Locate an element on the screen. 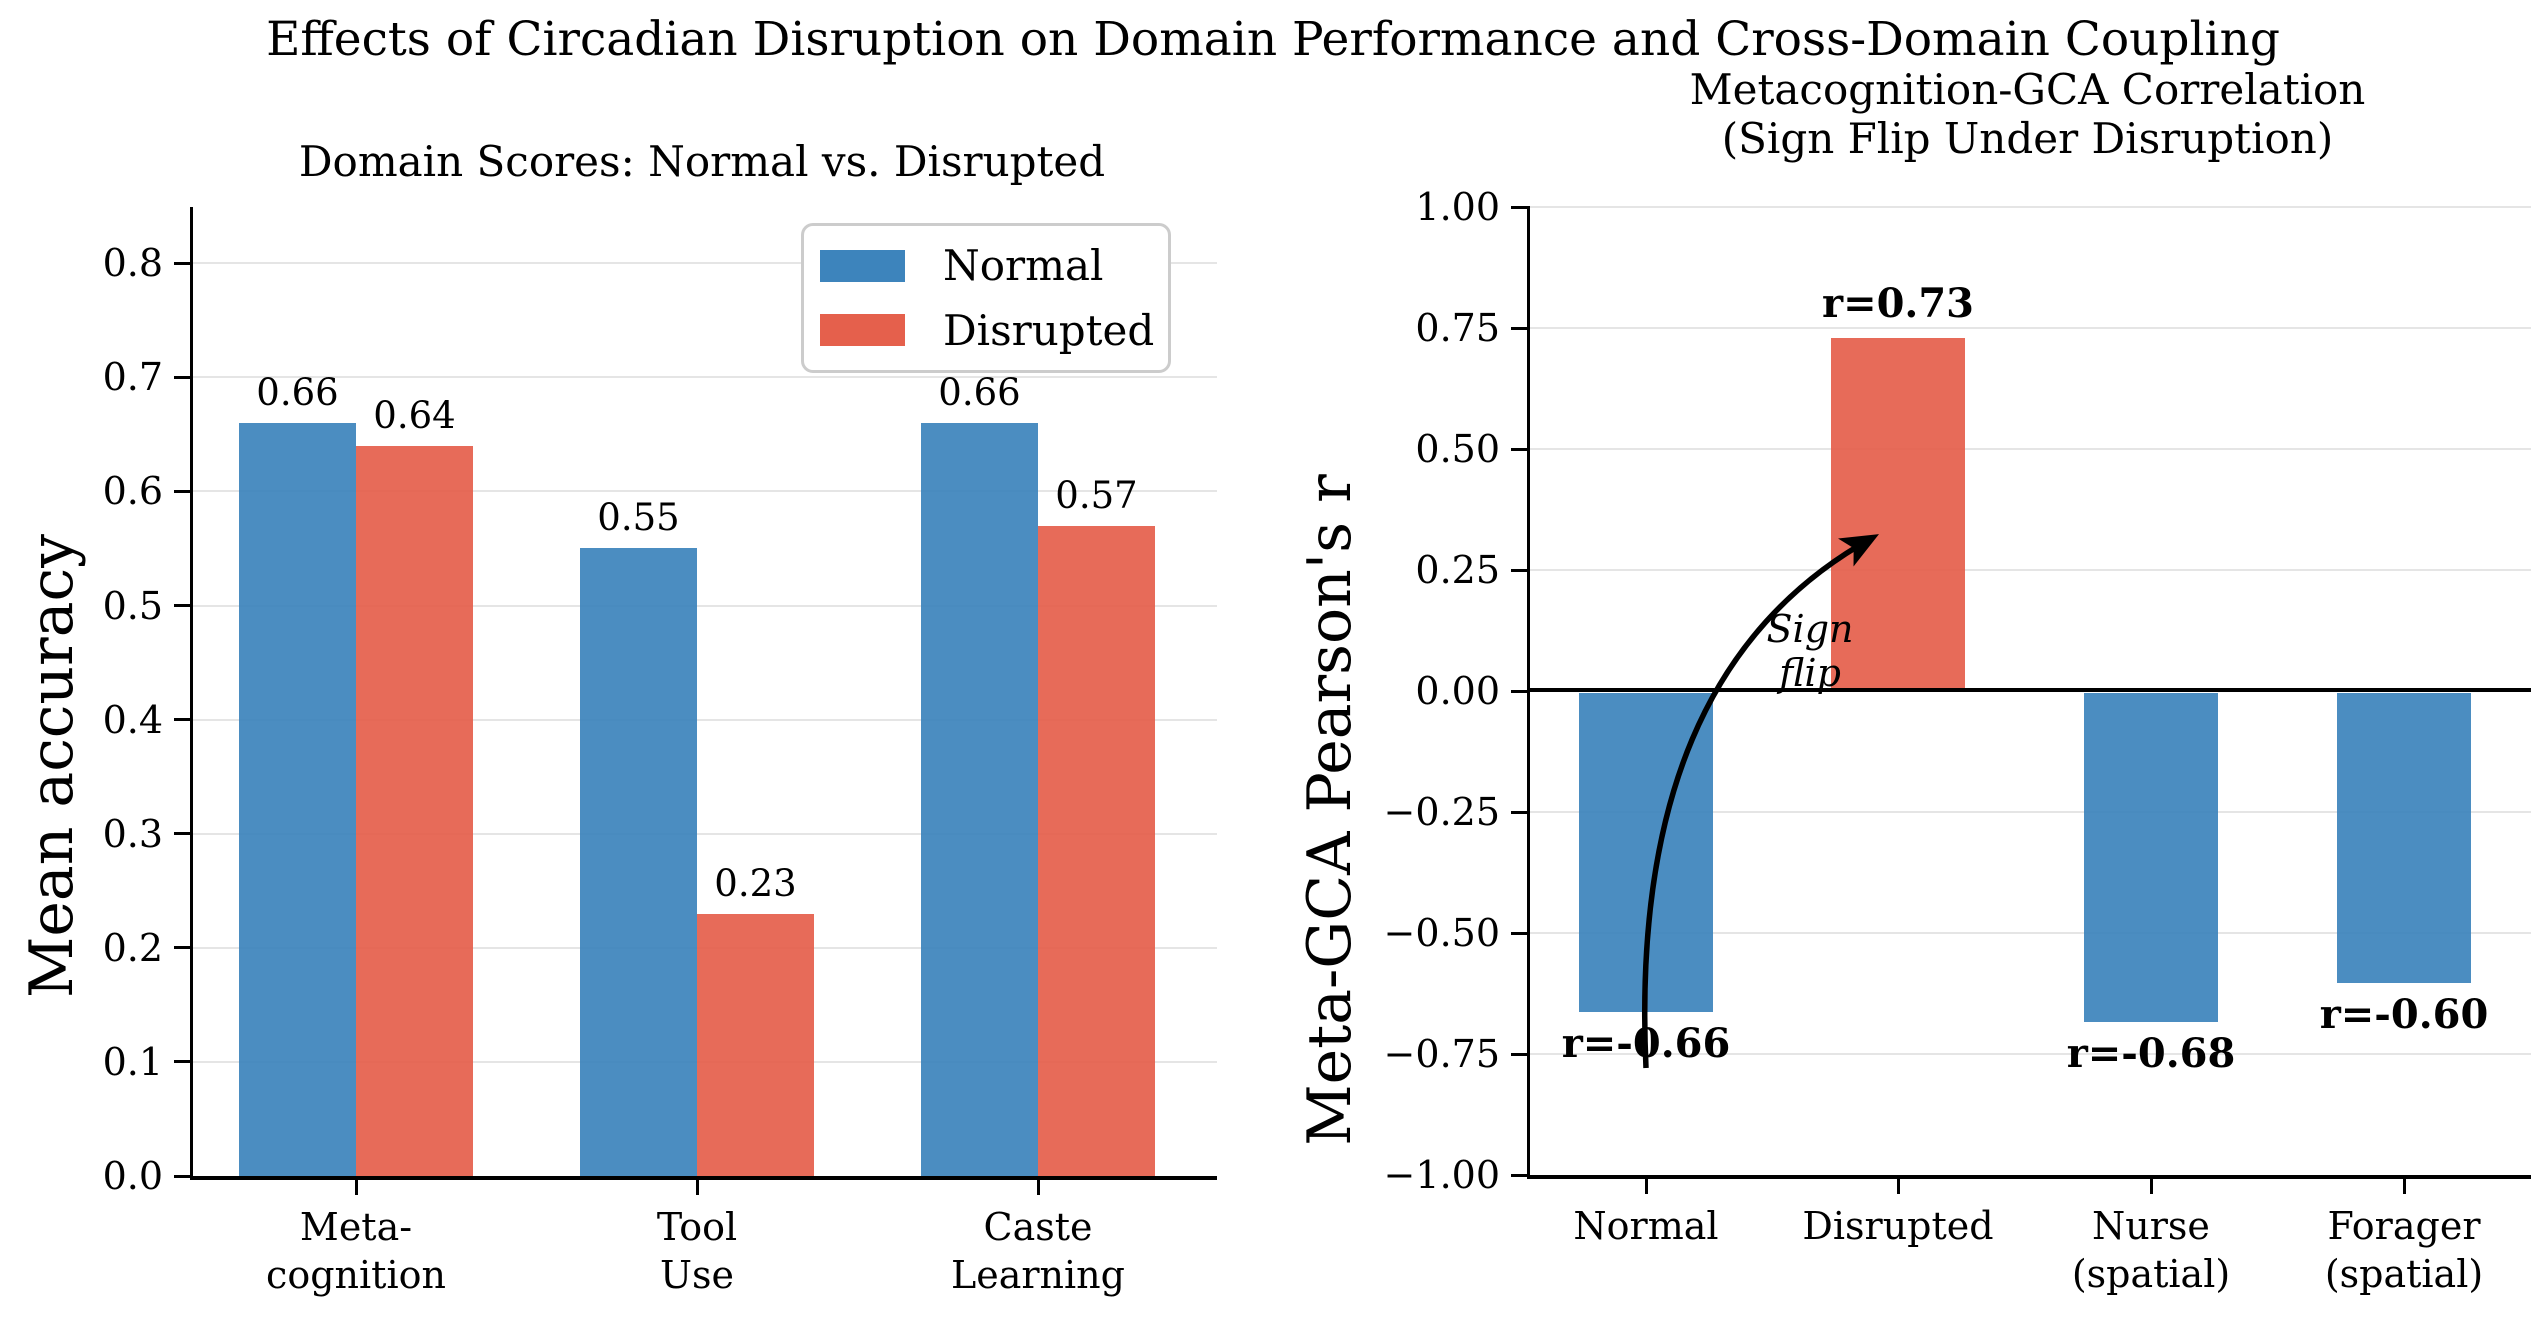  bar-r-label: r=-0.68 is located at coordinates (2151, 1053).